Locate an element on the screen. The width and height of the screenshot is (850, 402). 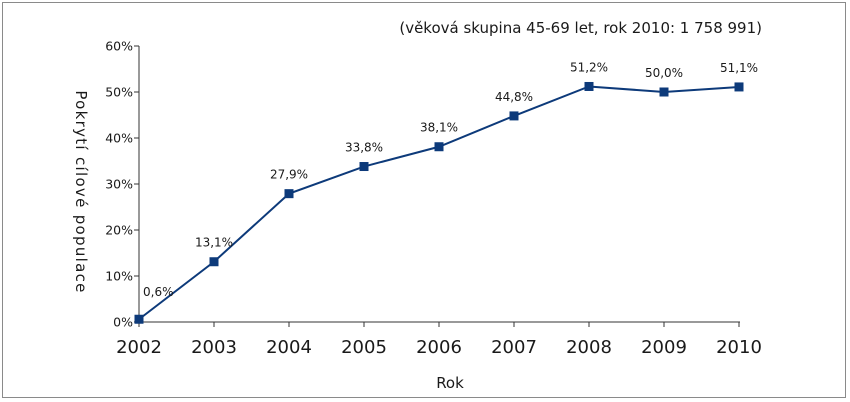
x-tick-label: 2005 is located at coordinates (364, 347).